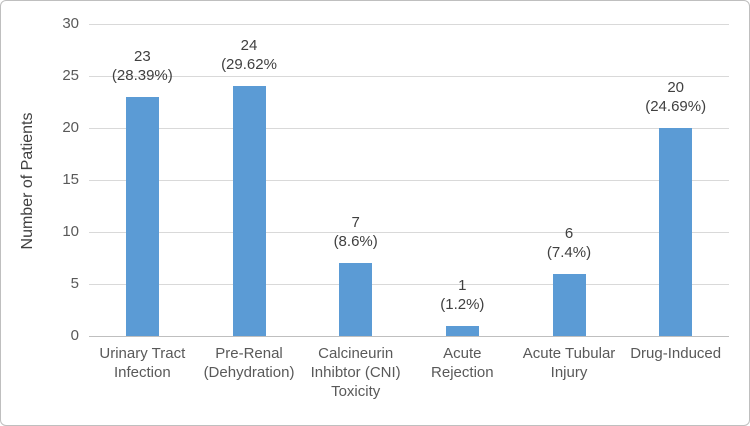 The image size is (750, 426). Describe the element at coordinates (70, 179) in the screenshot. I see `y-tick-label: 15` at that location.